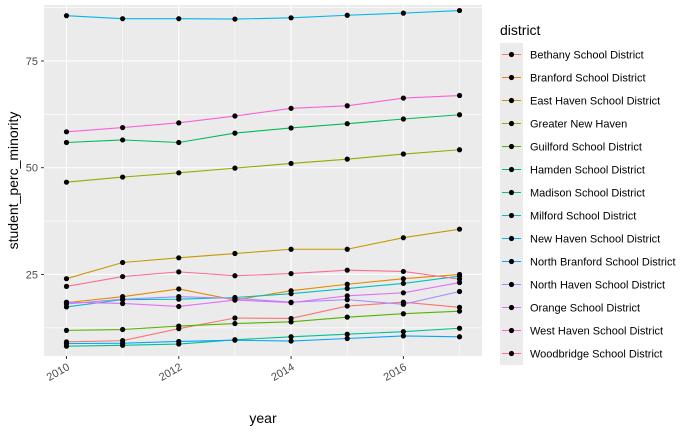 Image resolution: width=700 pixels, height=432 pixels. What do you see at coordinates (603, 263) in the screenshot?
I see `legend-label: North Branford School District` at bounding box center [603, 263].